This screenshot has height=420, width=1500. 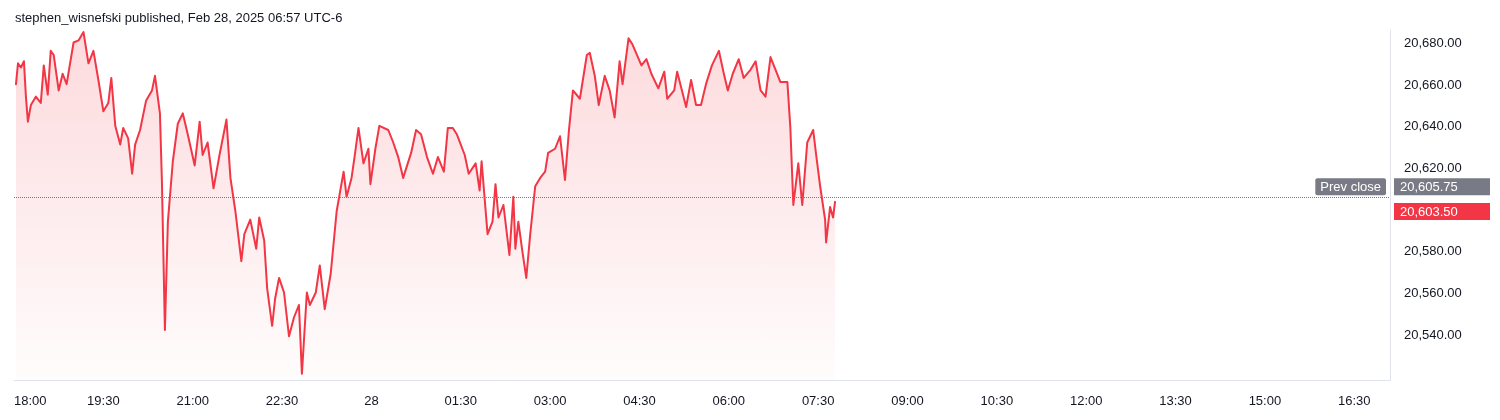 What do you see at coordinates (103, 400) in the screenshot?
I see `x-tick-label: 19:30` at bounding box center [103, 400].